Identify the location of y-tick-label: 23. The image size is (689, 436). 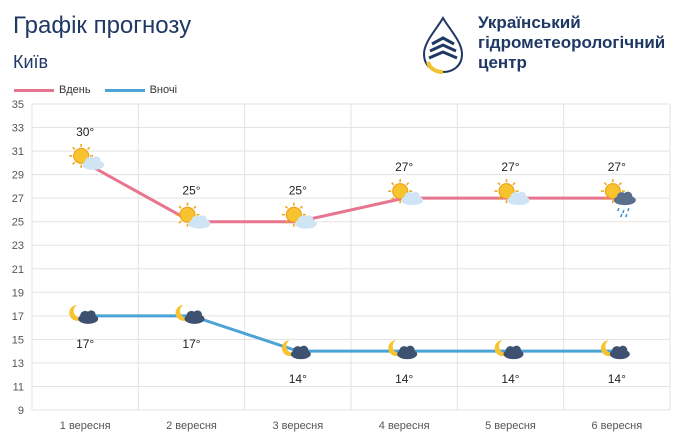
(18, 246).